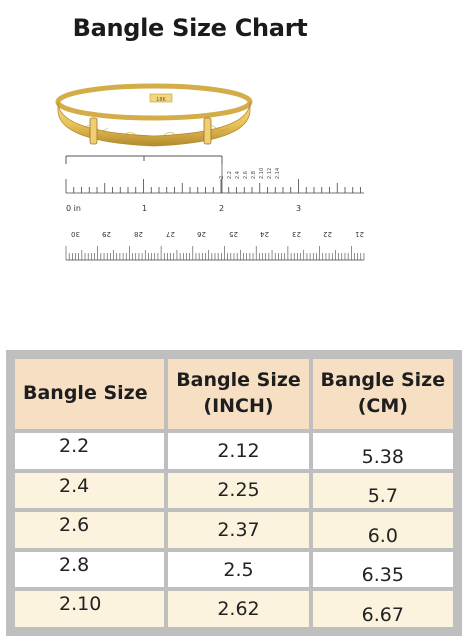  I want to click on size-mark-1: 2.2, so click(230, 175).